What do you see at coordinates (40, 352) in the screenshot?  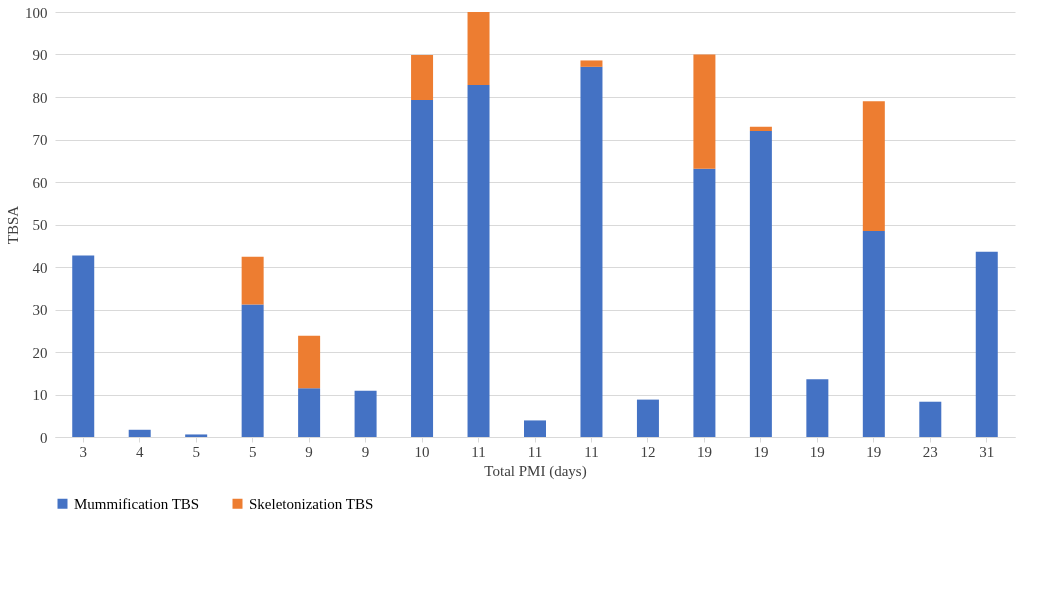 I see `y-tick-label: 20` at bounding box center [40, 352].